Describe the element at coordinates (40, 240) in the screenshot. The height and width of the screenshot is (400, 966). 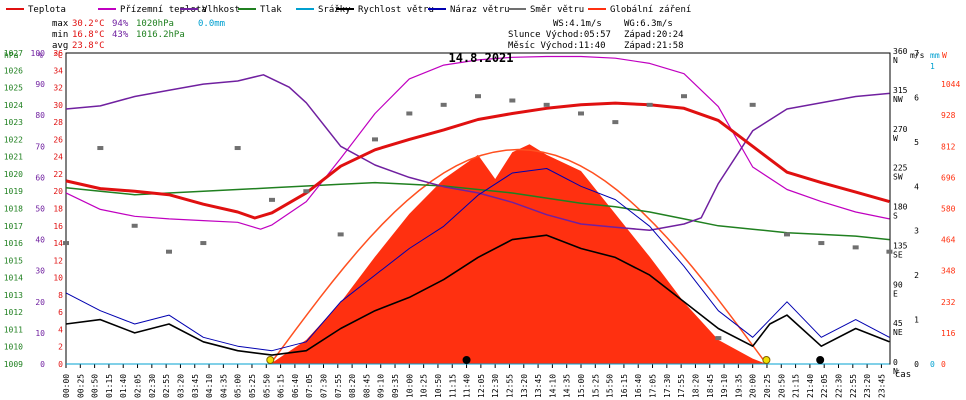
I see `percent-axis-tick: 40` at that location.